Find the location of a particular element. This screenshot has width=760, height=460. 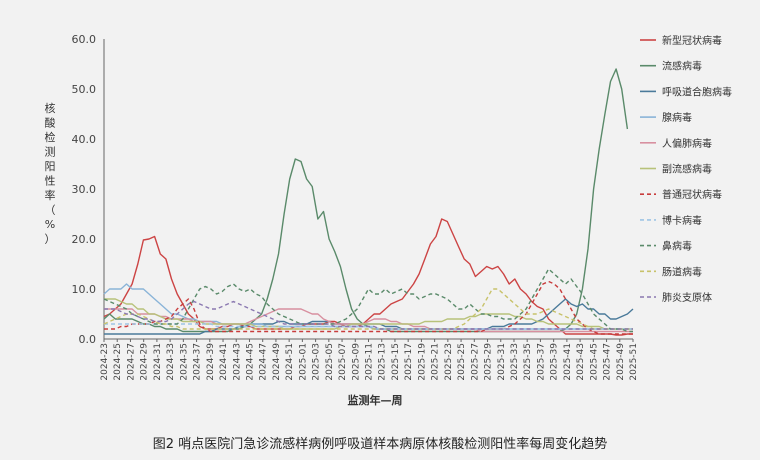

x-tick-label: 2024-47 is located at coordinates (264, 362).